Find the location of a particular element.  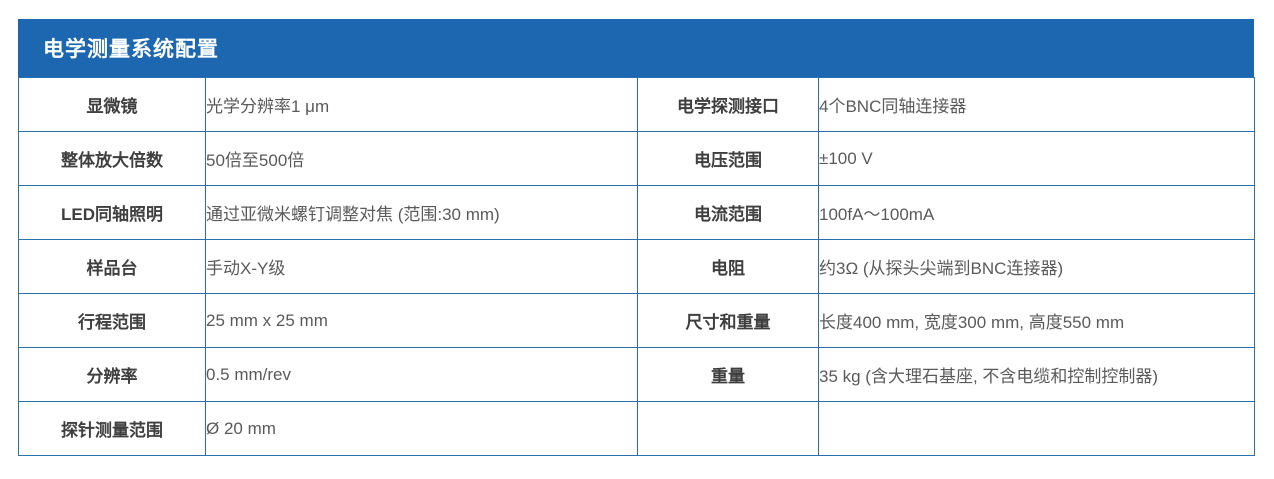

spec-label-cell: 电阻 is located at coordinates (728, 266).